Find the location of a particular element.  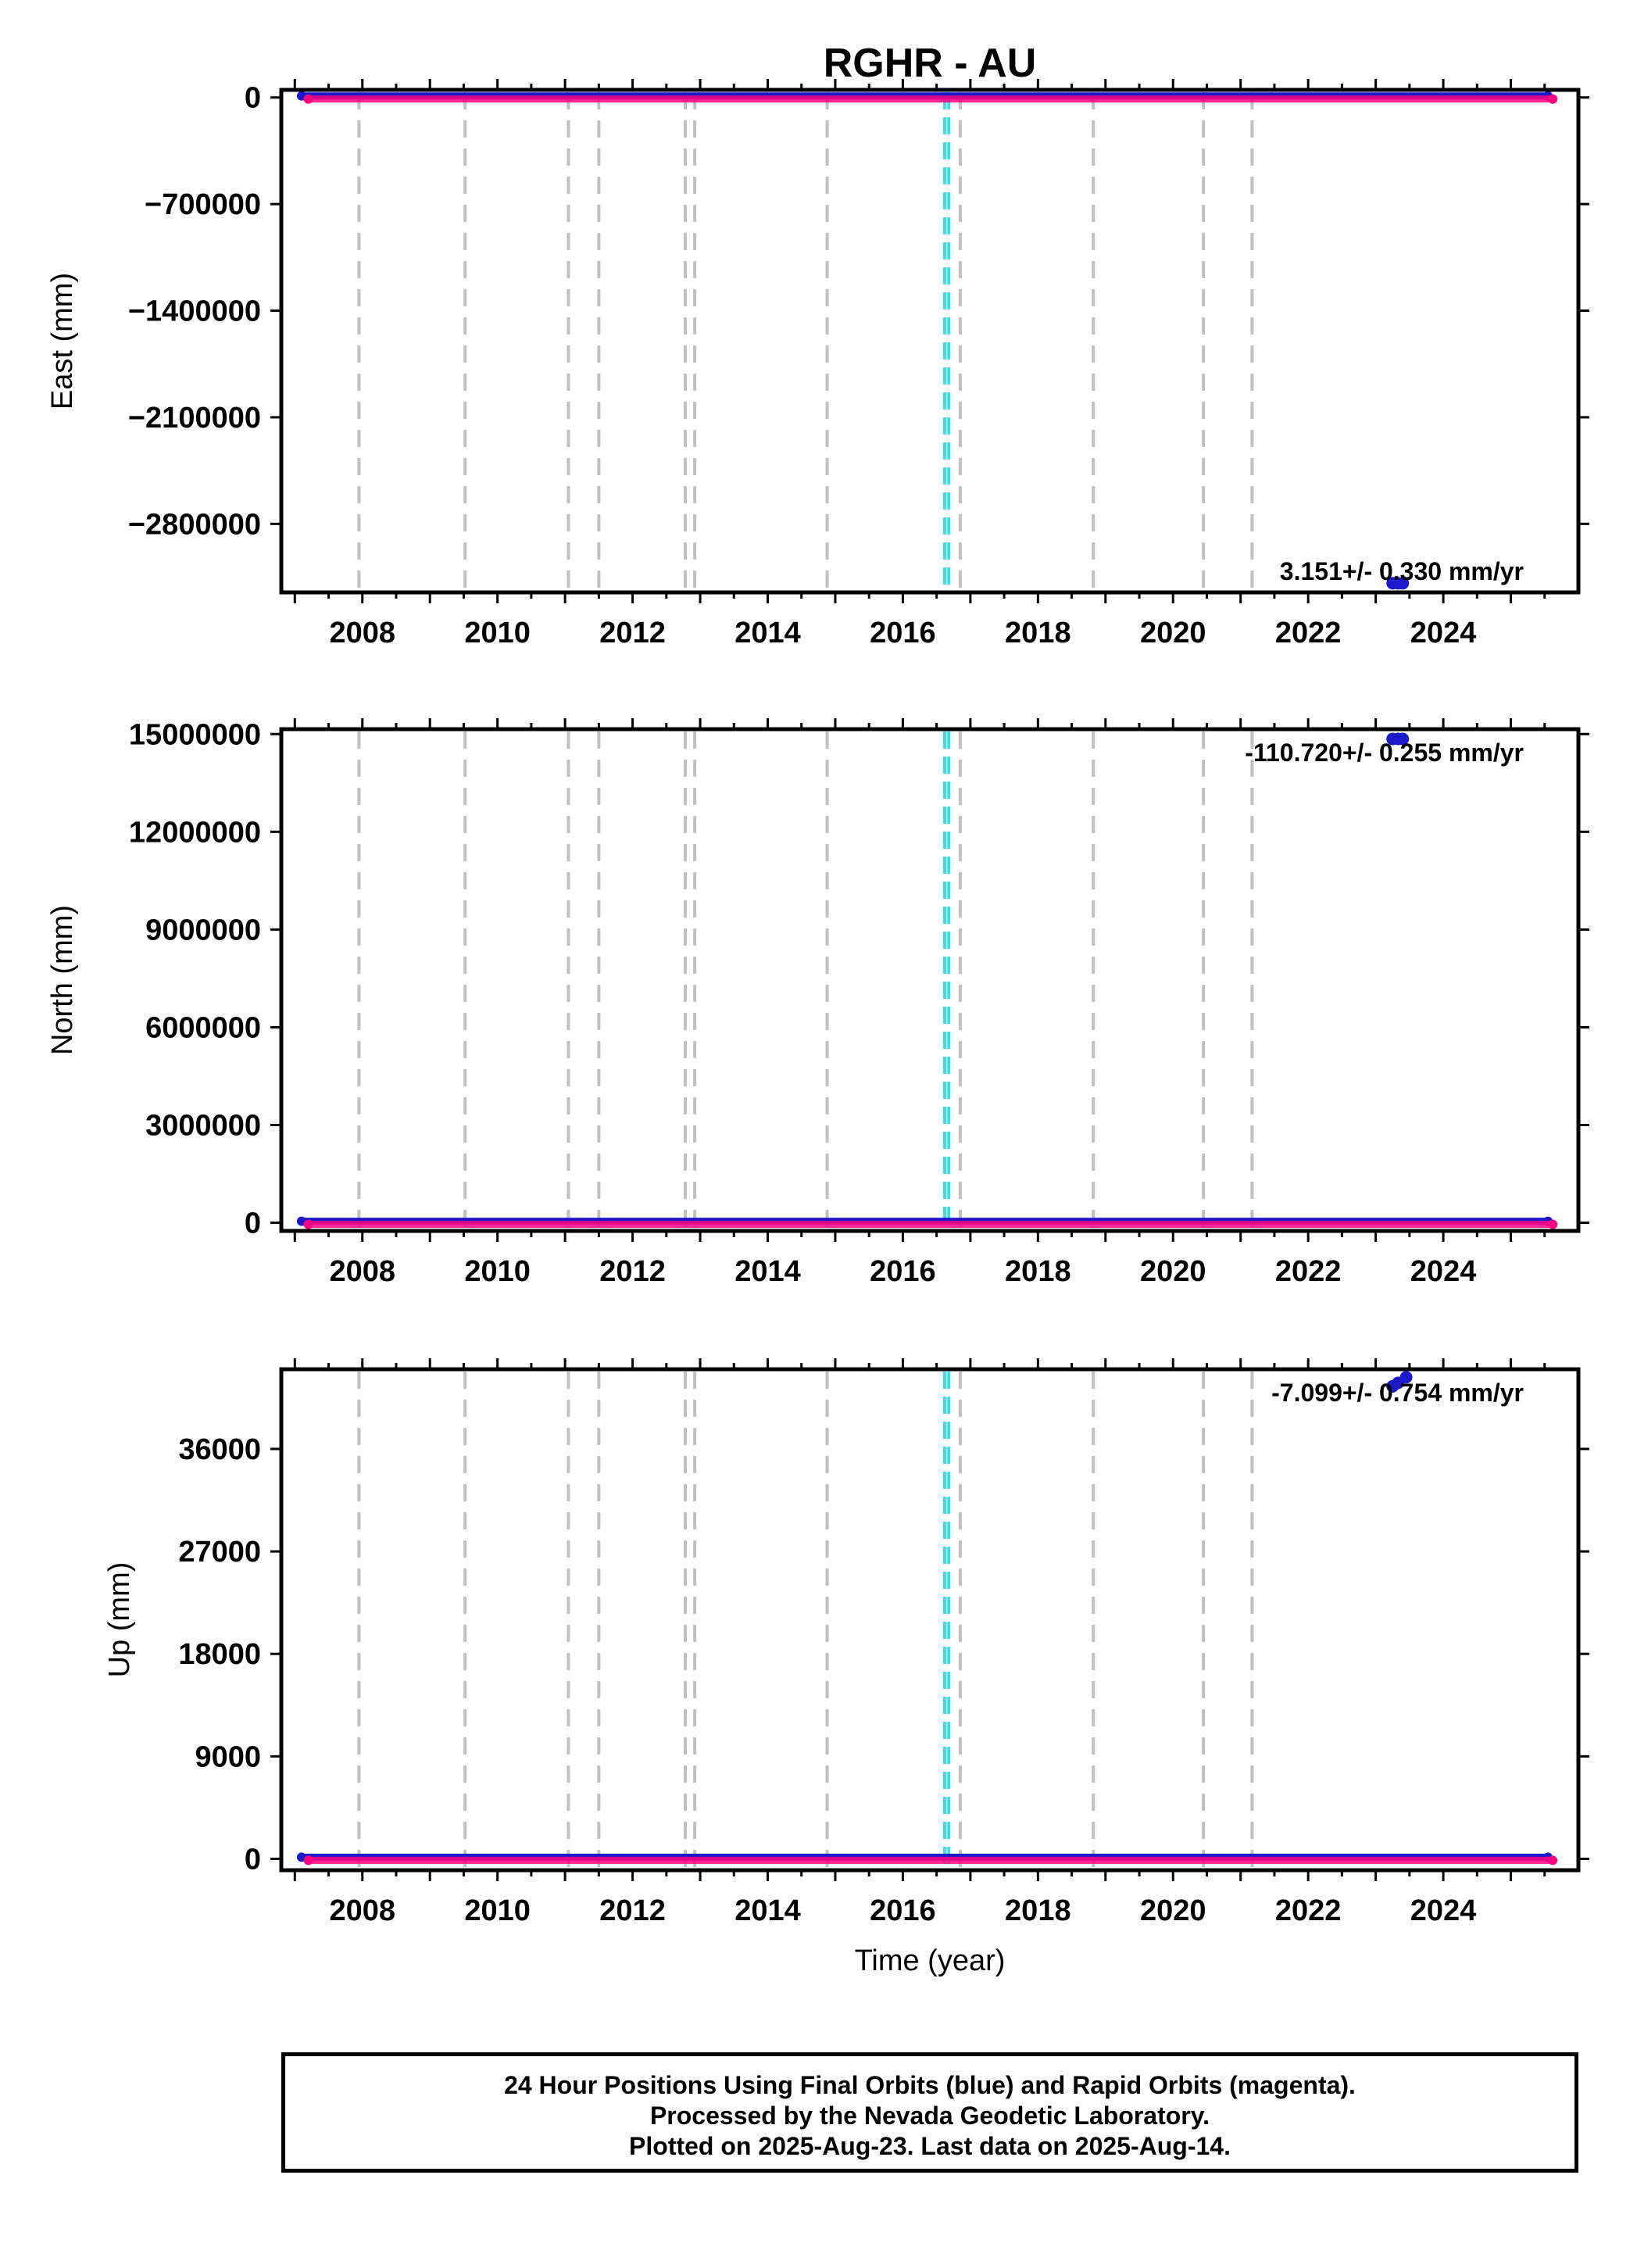

y-tick-label: −2800000 is located at coordinates (194, 525).